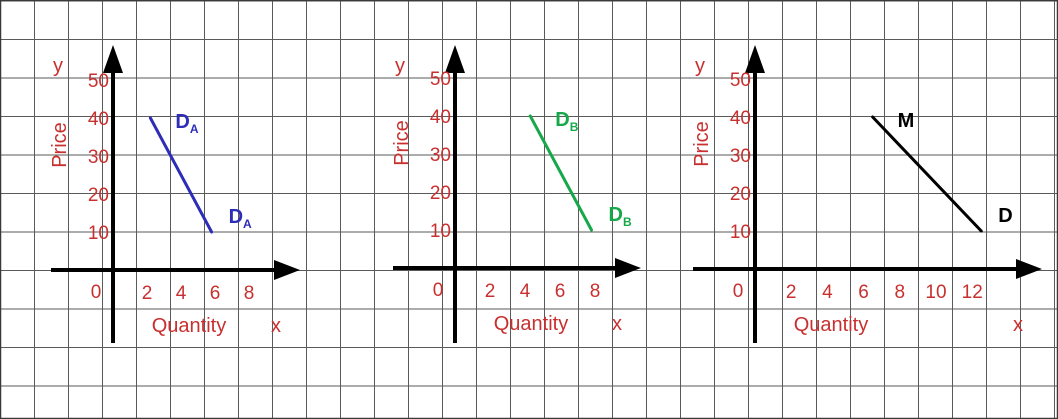 This screenshot has height=419, width=1058. Describe the element at coordinates (906, 121) in the screenshot. I see `curve-top-label: M` at that location.